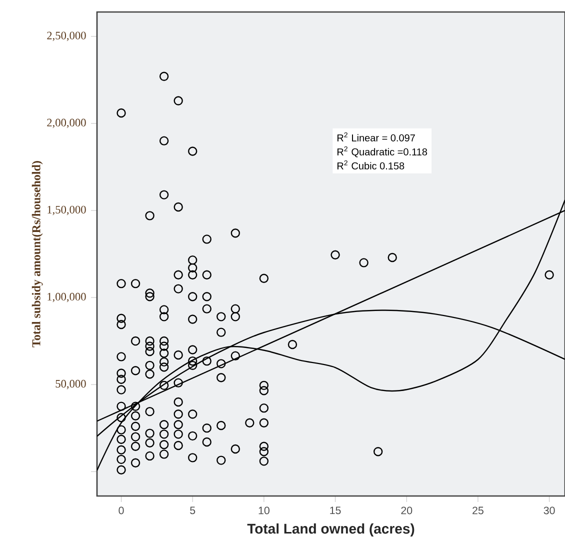  Describe the element at coordinates (66, 36) in the screenshot. I see `y-tick-label: 2,50,000` at that location.